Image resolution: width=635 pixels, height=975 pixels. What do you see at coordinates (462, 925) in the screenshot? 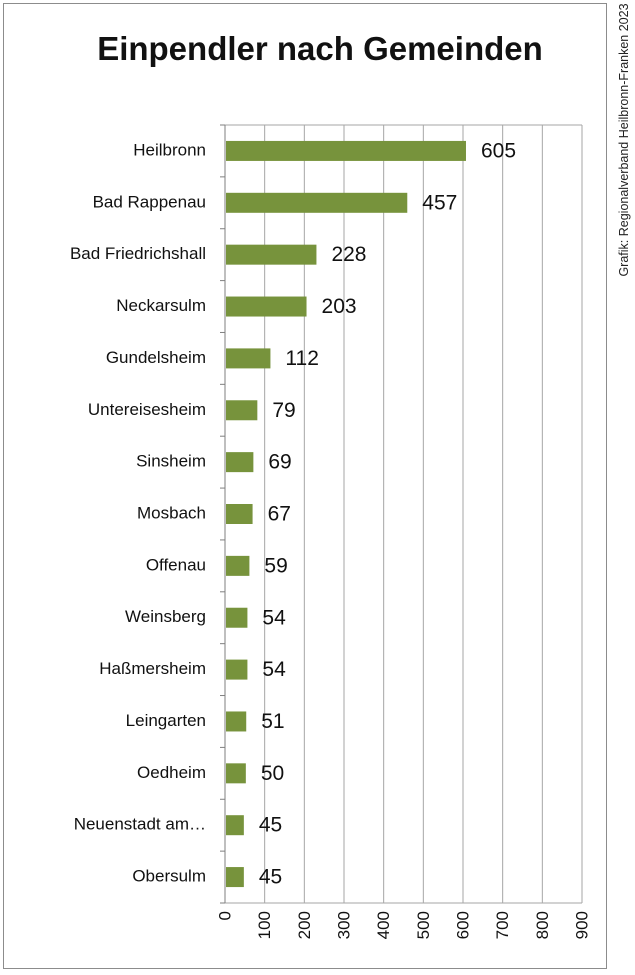
I see `x-tick-label: 600` at bounding box center [462, 925].